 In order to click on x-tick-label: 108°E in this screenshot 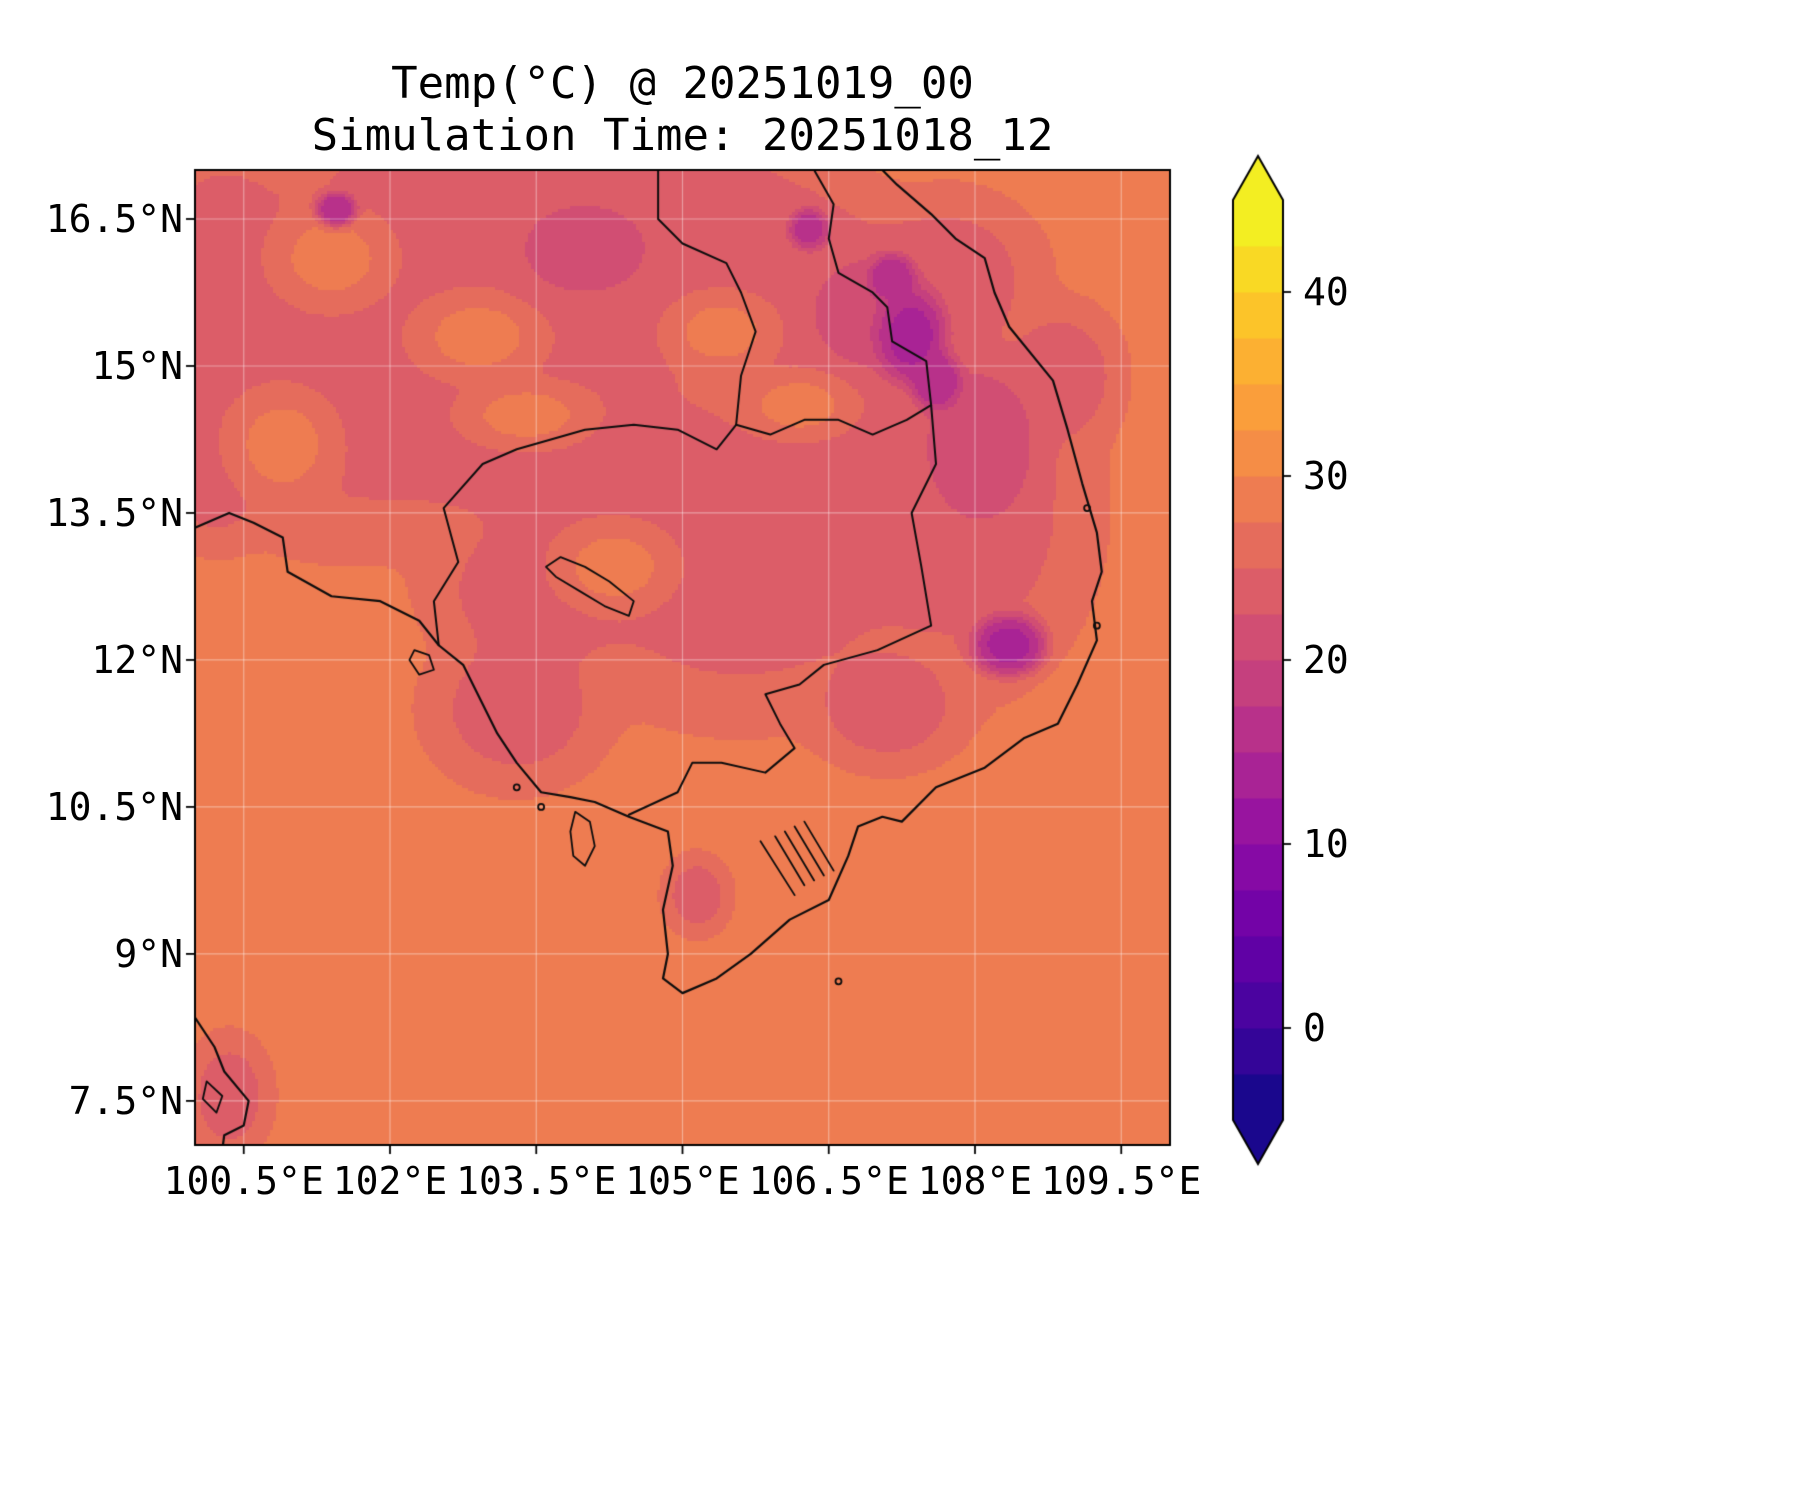, I will do `click(975, 1181)`.